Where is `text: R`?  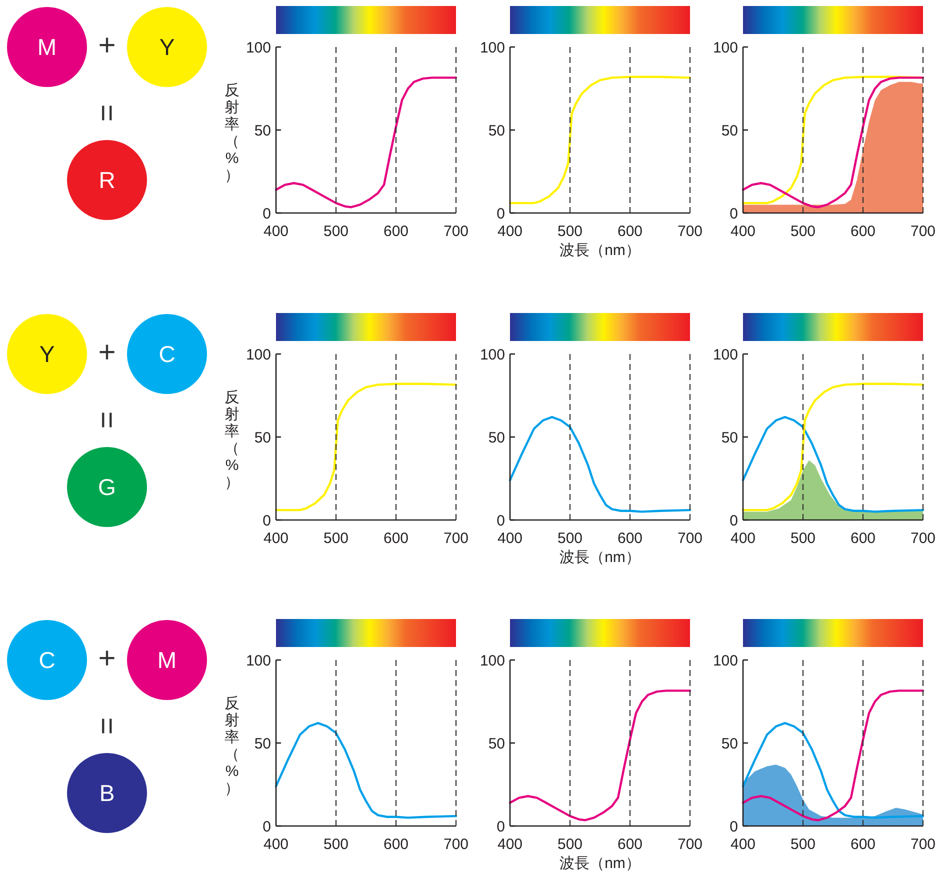 text: R is located at coordinates (107, 180).